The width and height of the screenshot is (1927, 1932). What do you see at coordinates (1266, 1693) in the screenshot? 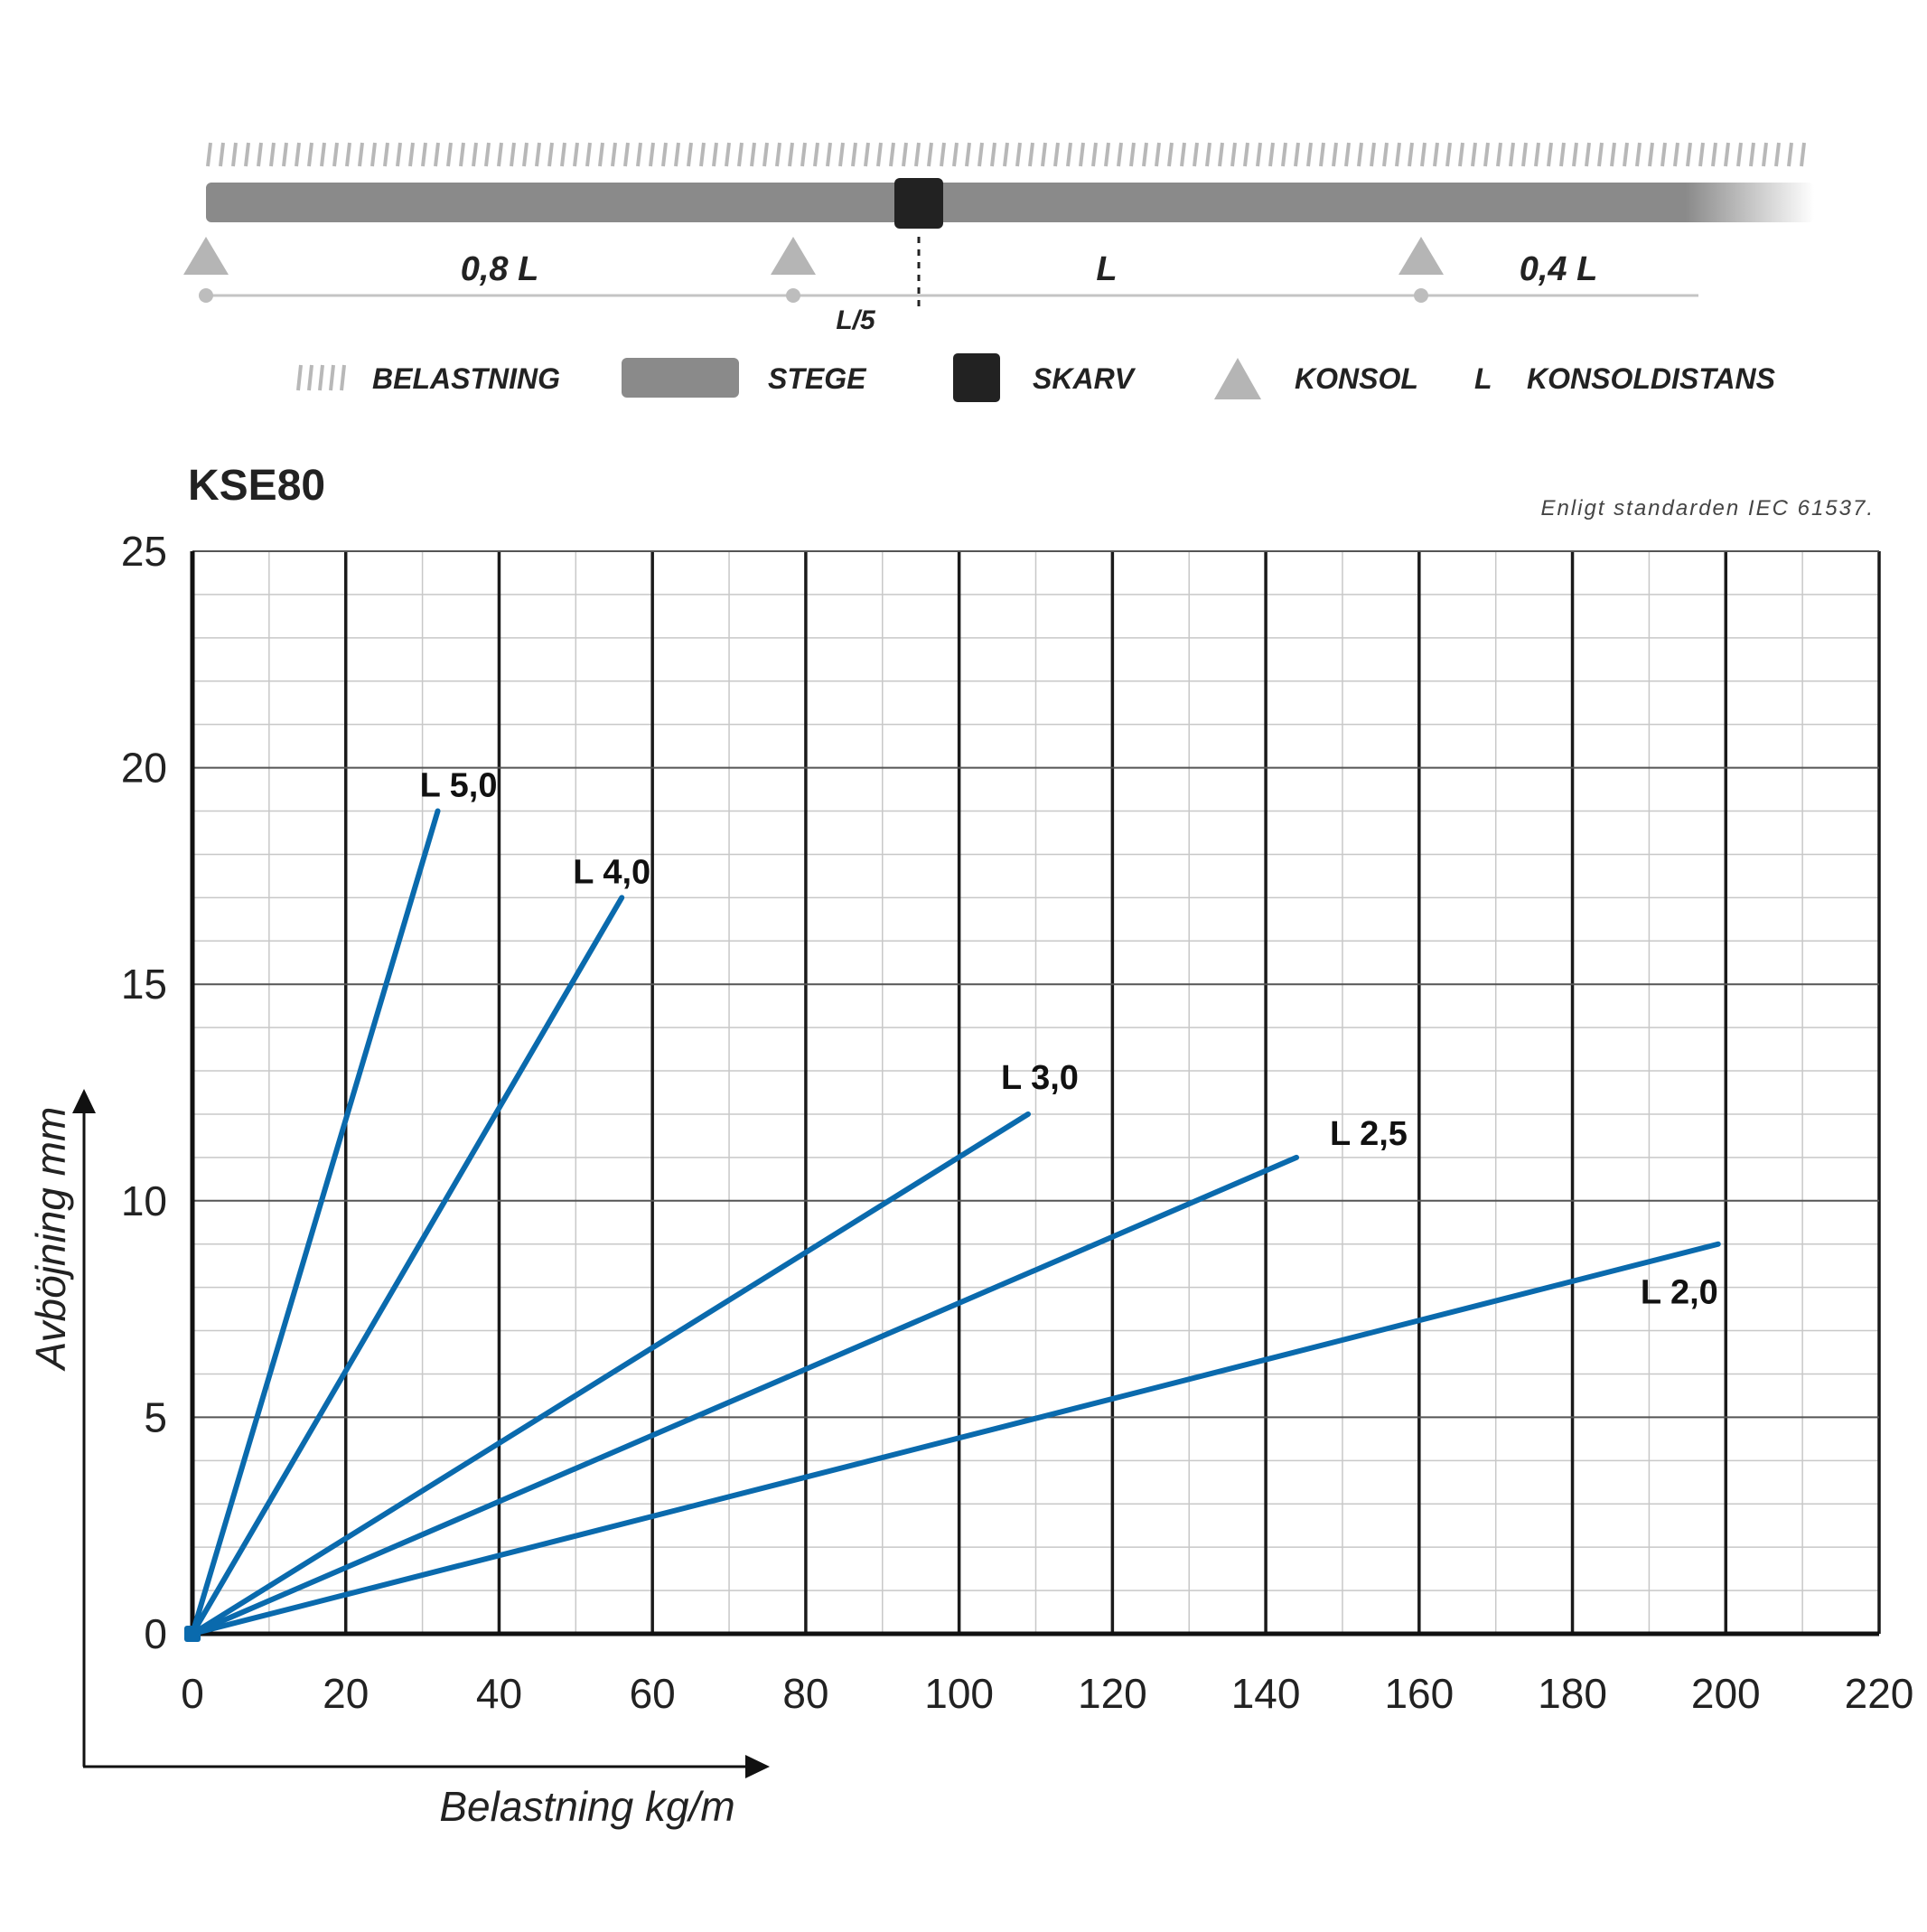
I see `x-tick-label: 140` at bounding box center [1266, 1693].